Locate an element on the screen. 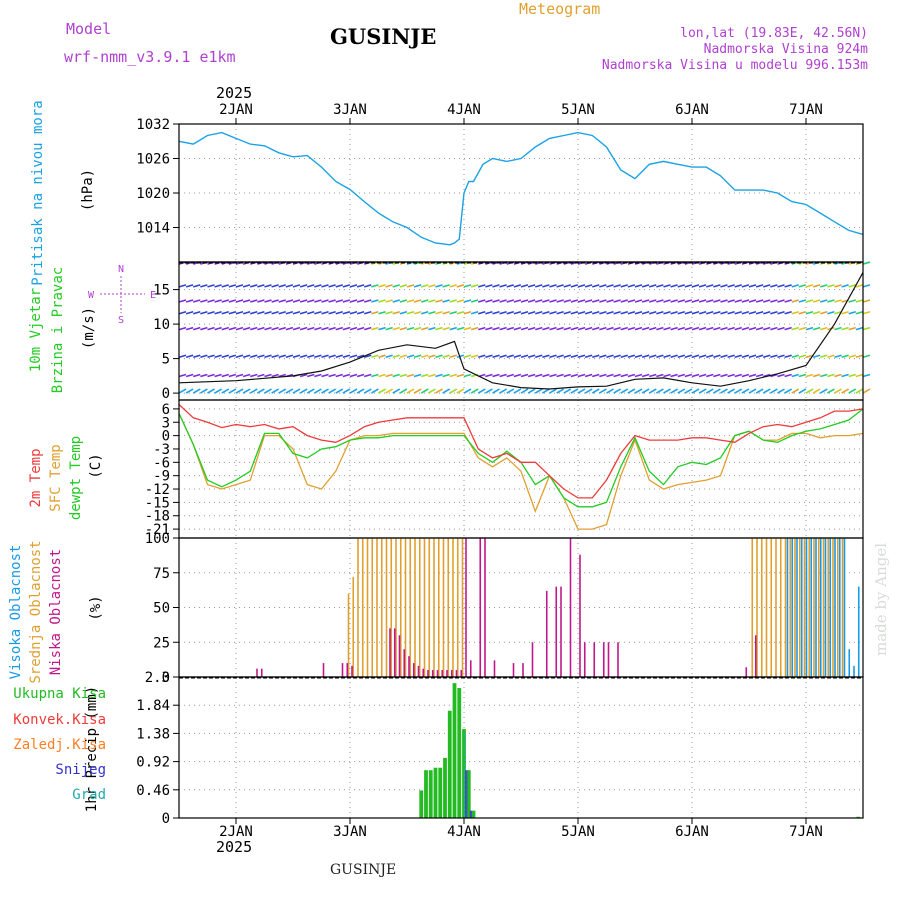  top-day-label: 7JAN is located at coordinates (806, 110).